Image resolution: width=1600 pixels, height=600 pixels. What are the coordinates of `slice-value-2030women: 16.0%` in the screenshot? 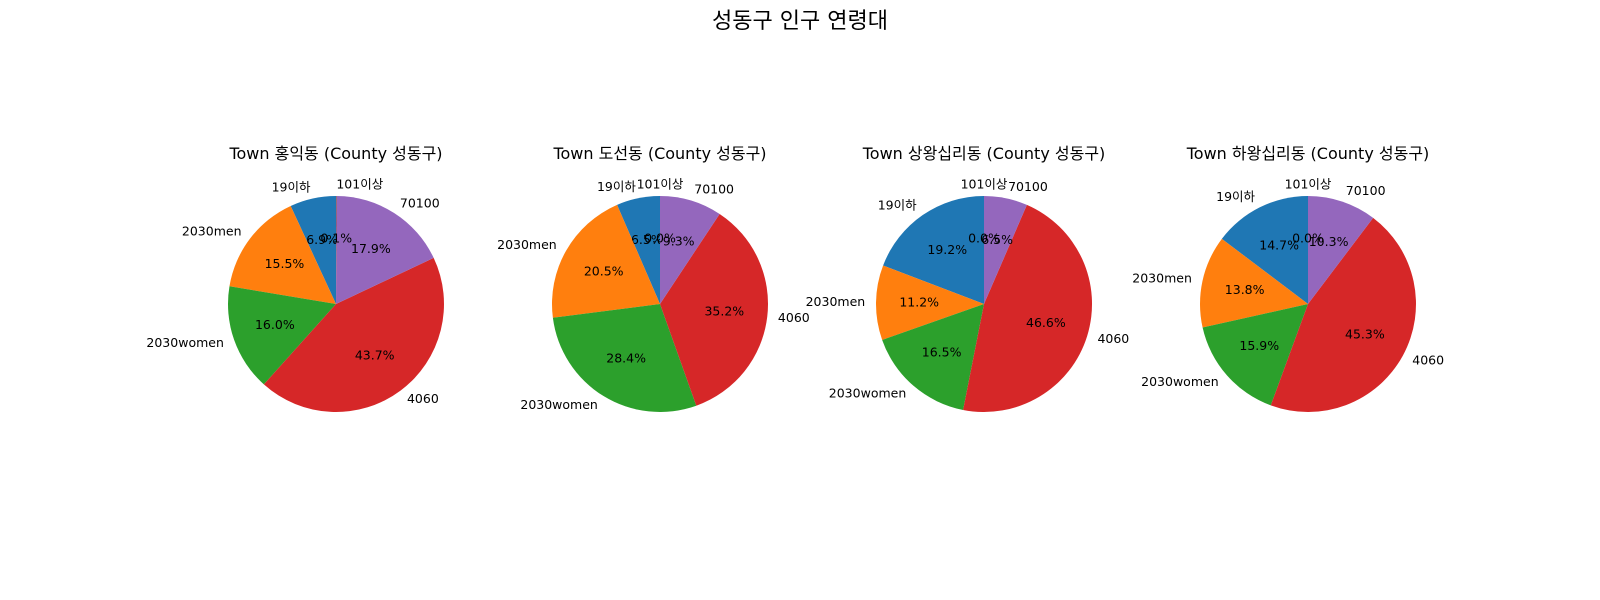 It's located at (275, 324).